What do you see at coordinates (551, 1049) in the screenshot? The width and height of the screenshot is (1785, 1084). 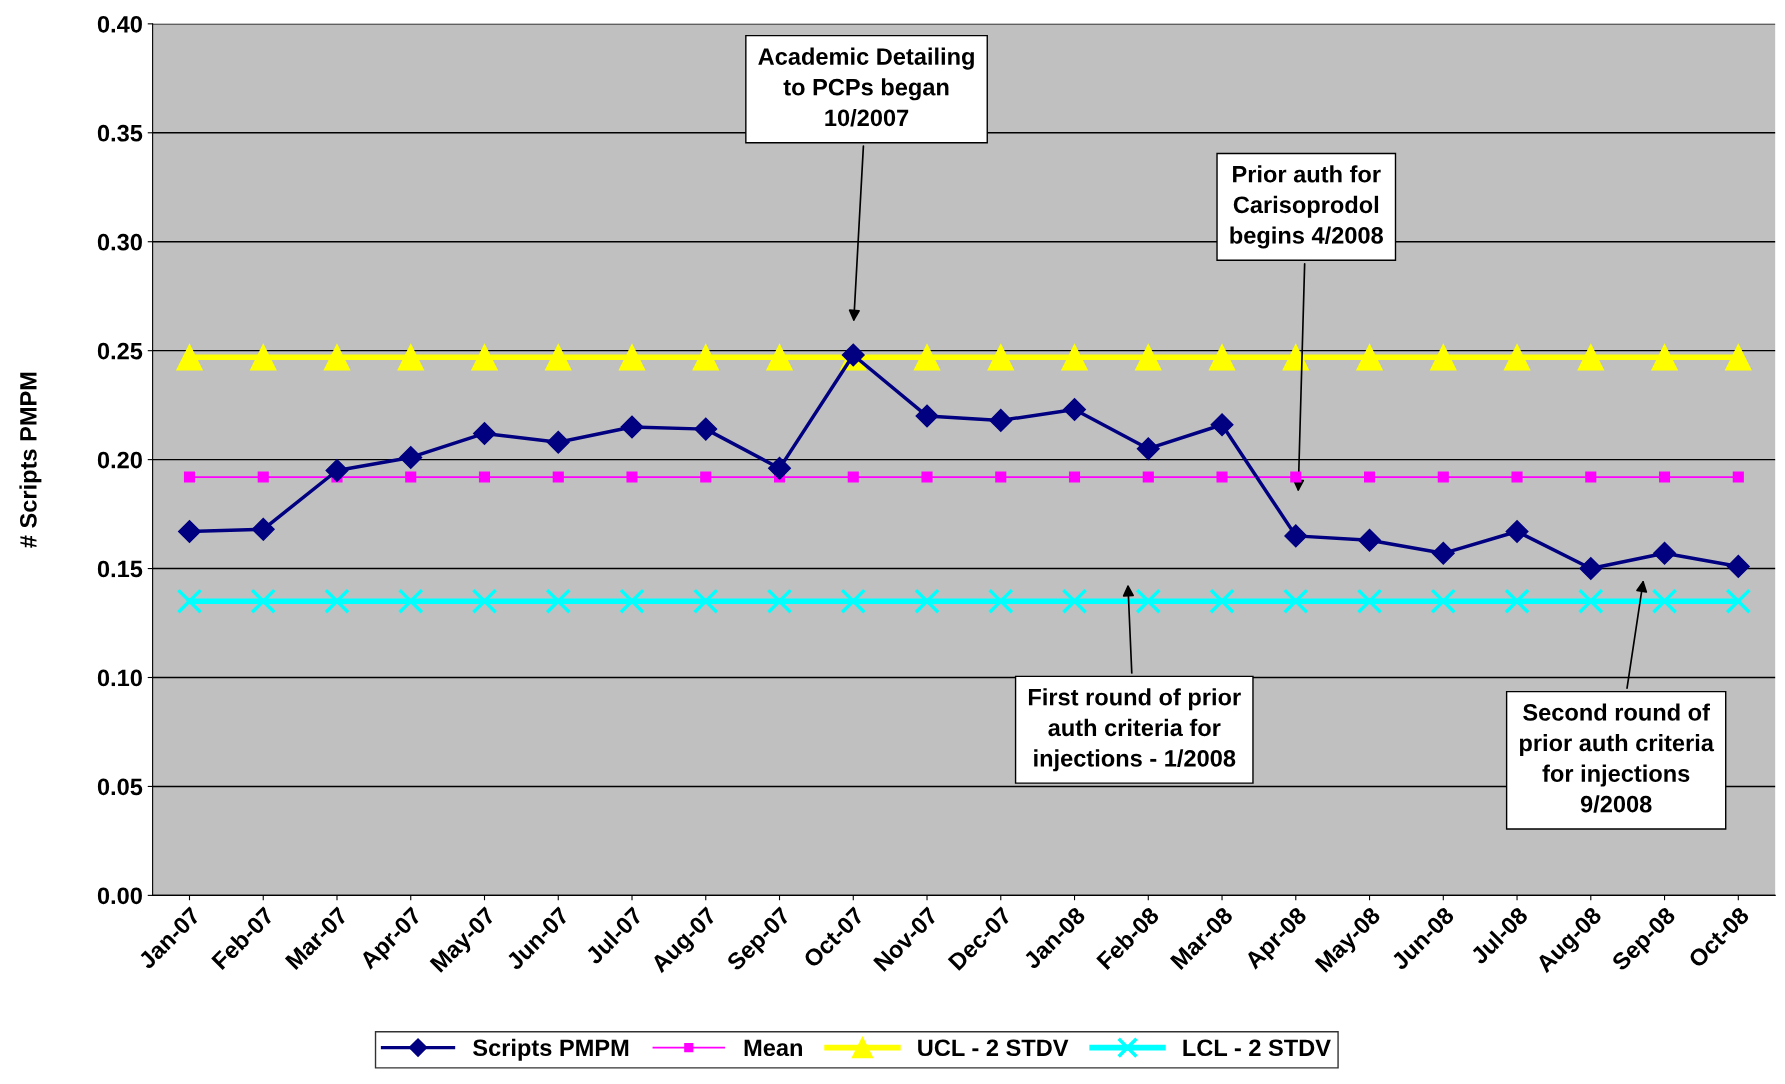 I see `legend-label: Scripts PMPM` at bounding box center [551, 1049].